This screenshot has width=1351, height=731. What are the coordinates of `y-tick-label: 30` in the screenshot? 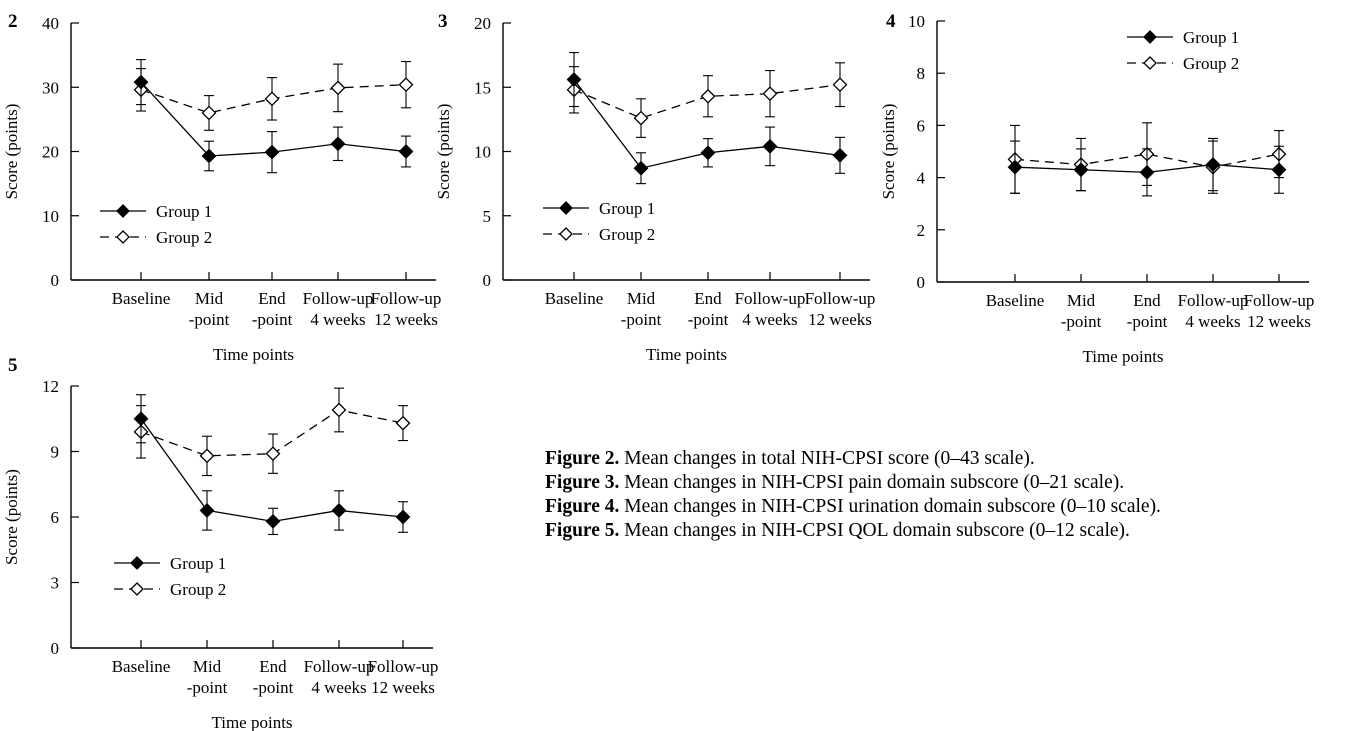 It's located at (50, 87).